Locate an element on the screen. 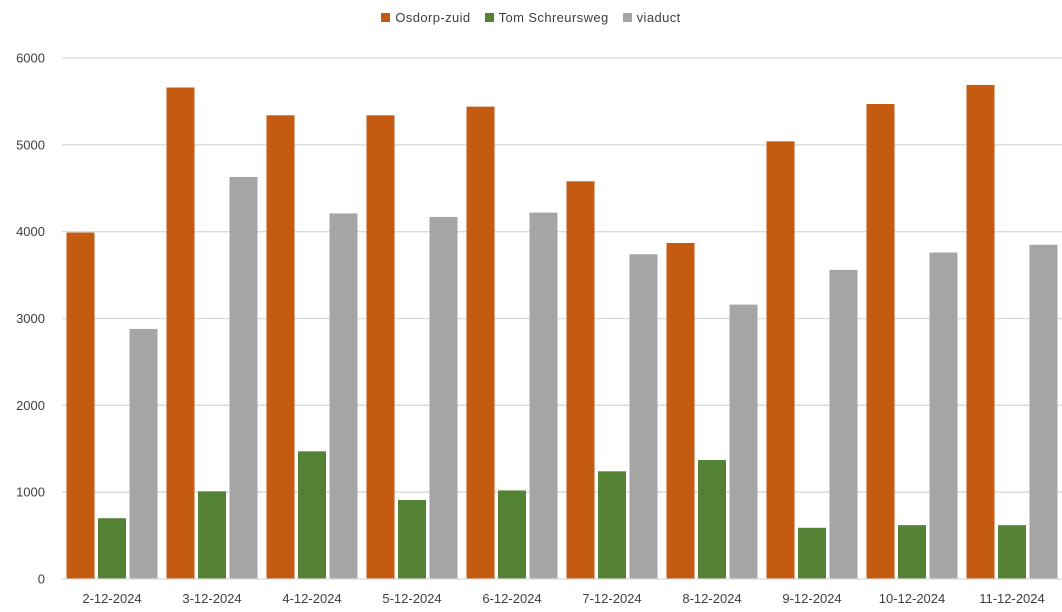  legend-label-tom-schreursweg: Tom Schreursweg is located at coordinates (553, 17).